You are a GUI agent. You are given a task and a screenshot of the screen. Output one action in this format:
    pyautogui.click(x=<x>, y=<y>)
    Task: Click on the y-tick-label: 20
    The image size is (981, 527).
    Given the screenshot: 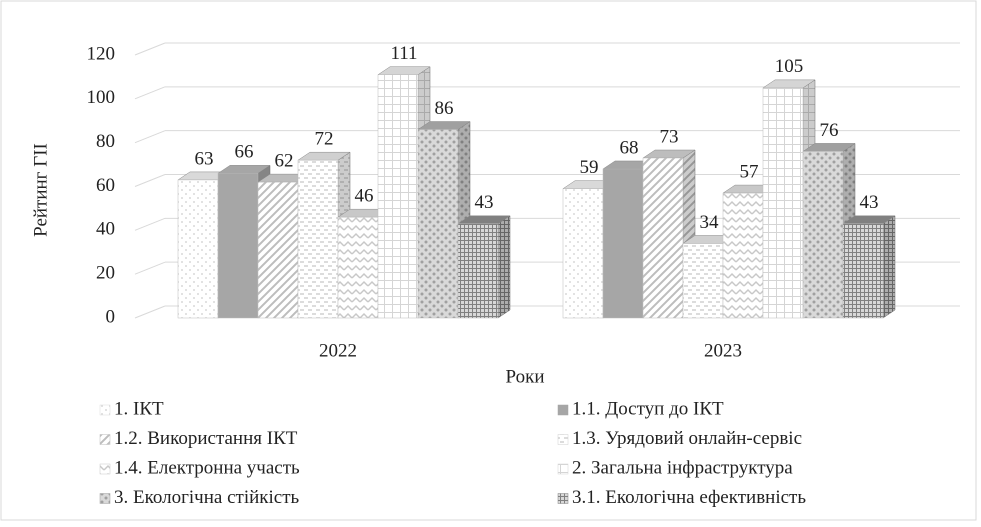 What is the action you would take?
    pyautogui.click(x=105, y=273)
    